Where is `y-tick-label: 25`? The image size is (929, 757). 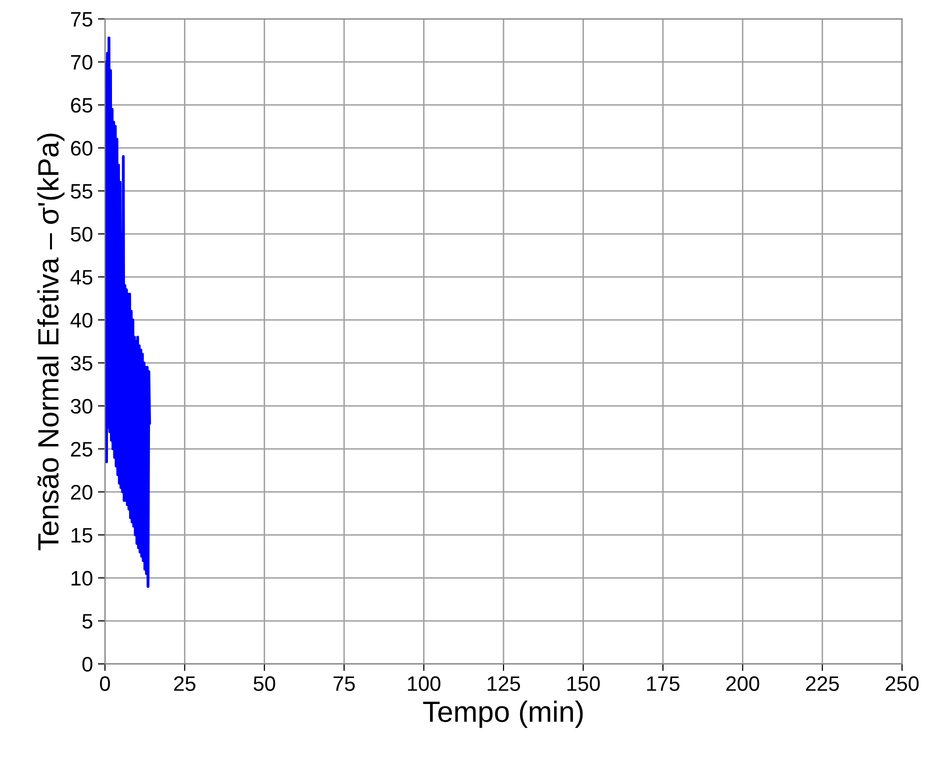
y-tick-label: 25 is located at coordinates (81, 449).